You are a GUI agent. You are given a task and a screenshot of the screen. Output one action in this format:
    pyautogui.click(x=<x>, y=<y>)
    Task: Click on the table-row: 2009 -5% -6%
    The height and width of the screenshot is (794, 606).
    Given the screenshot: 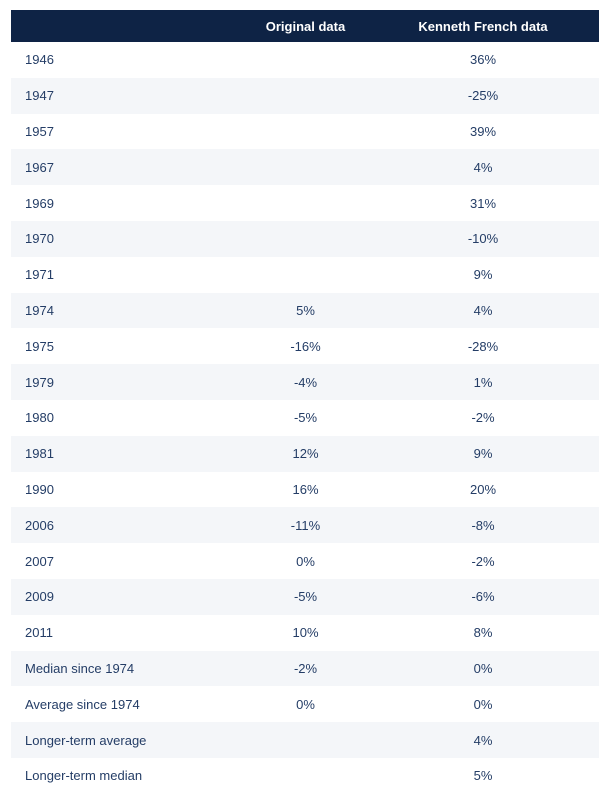 What is the action you would take?
    pyautogui.click(x=305, y=596)
    